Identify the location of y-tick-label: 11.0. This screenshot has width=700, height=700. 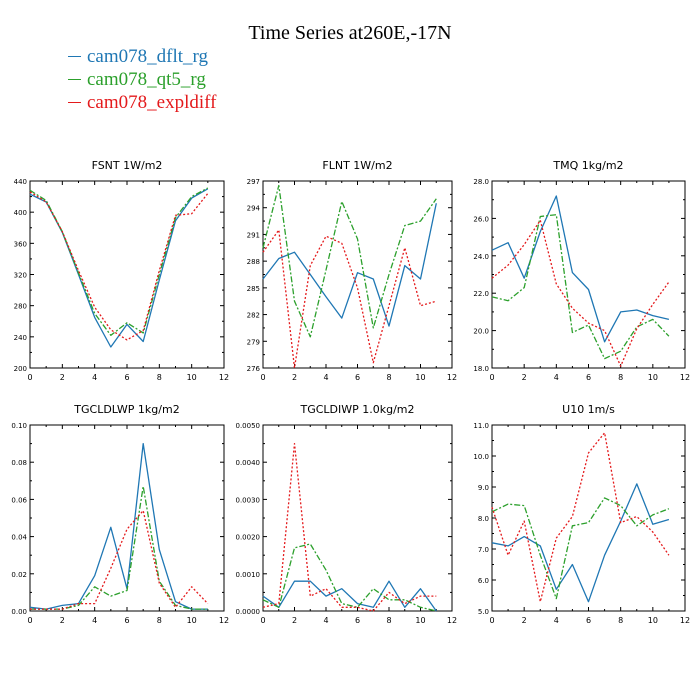
(481, 426).